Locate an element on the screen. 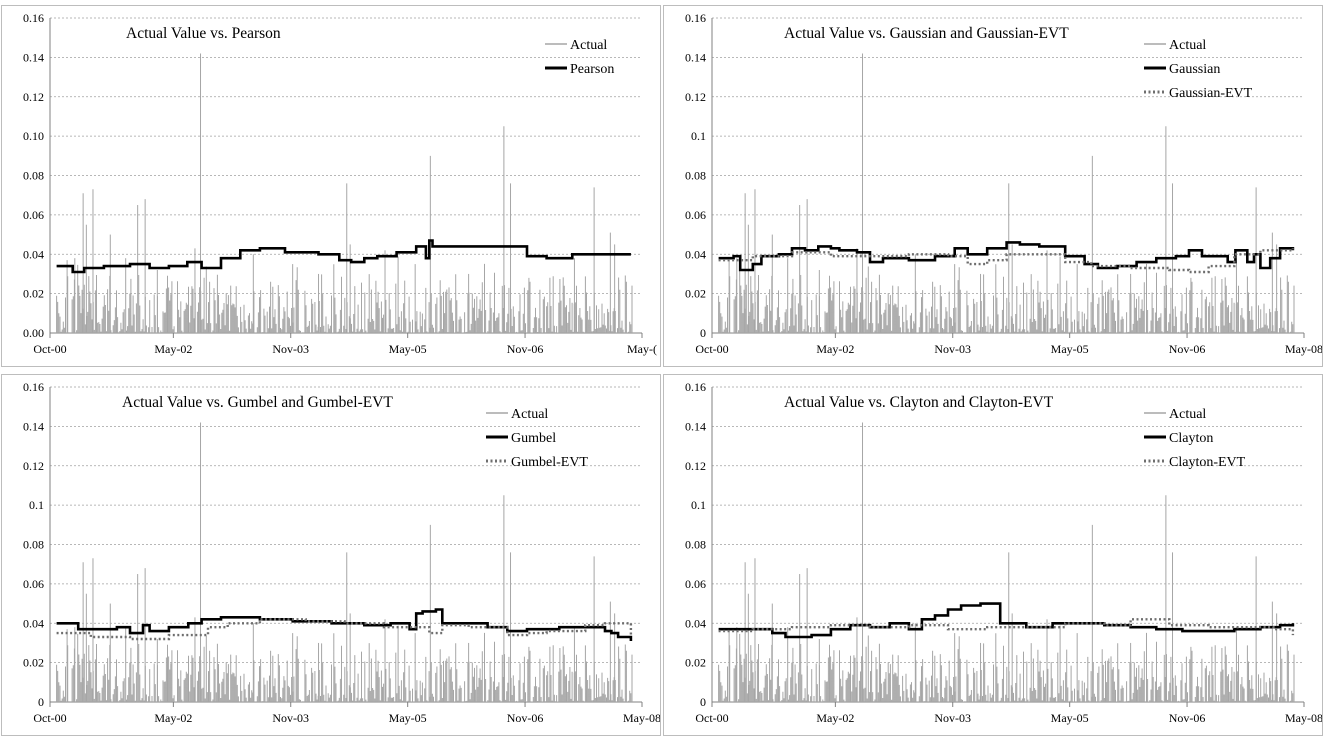  y-tick-label: 0.10 is located at coordinates (33, 136).